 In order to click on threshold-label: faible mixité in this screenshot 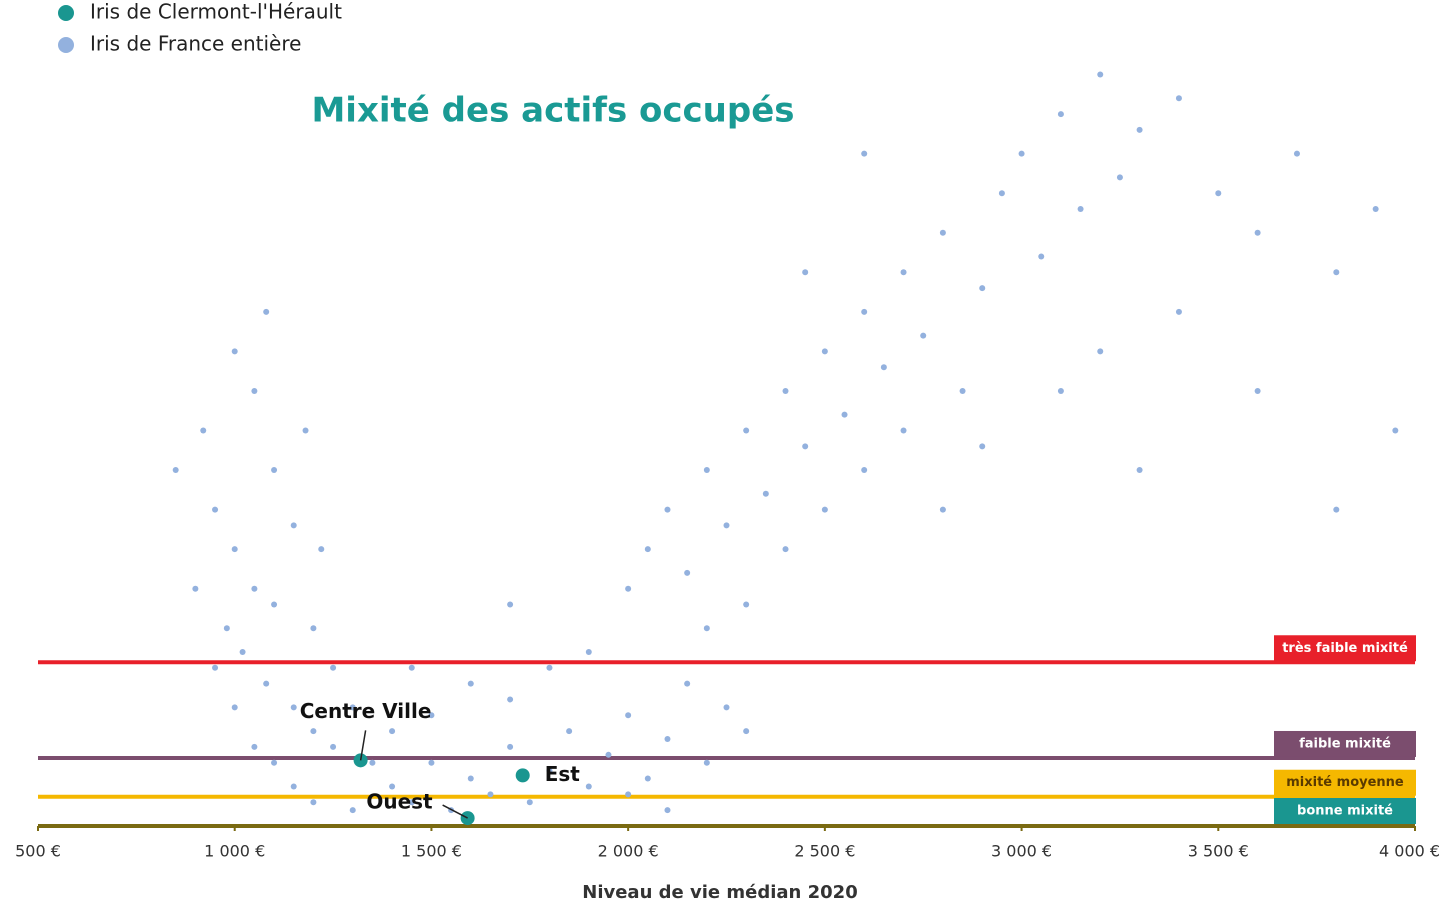, I will do `click(1345, 743)`.